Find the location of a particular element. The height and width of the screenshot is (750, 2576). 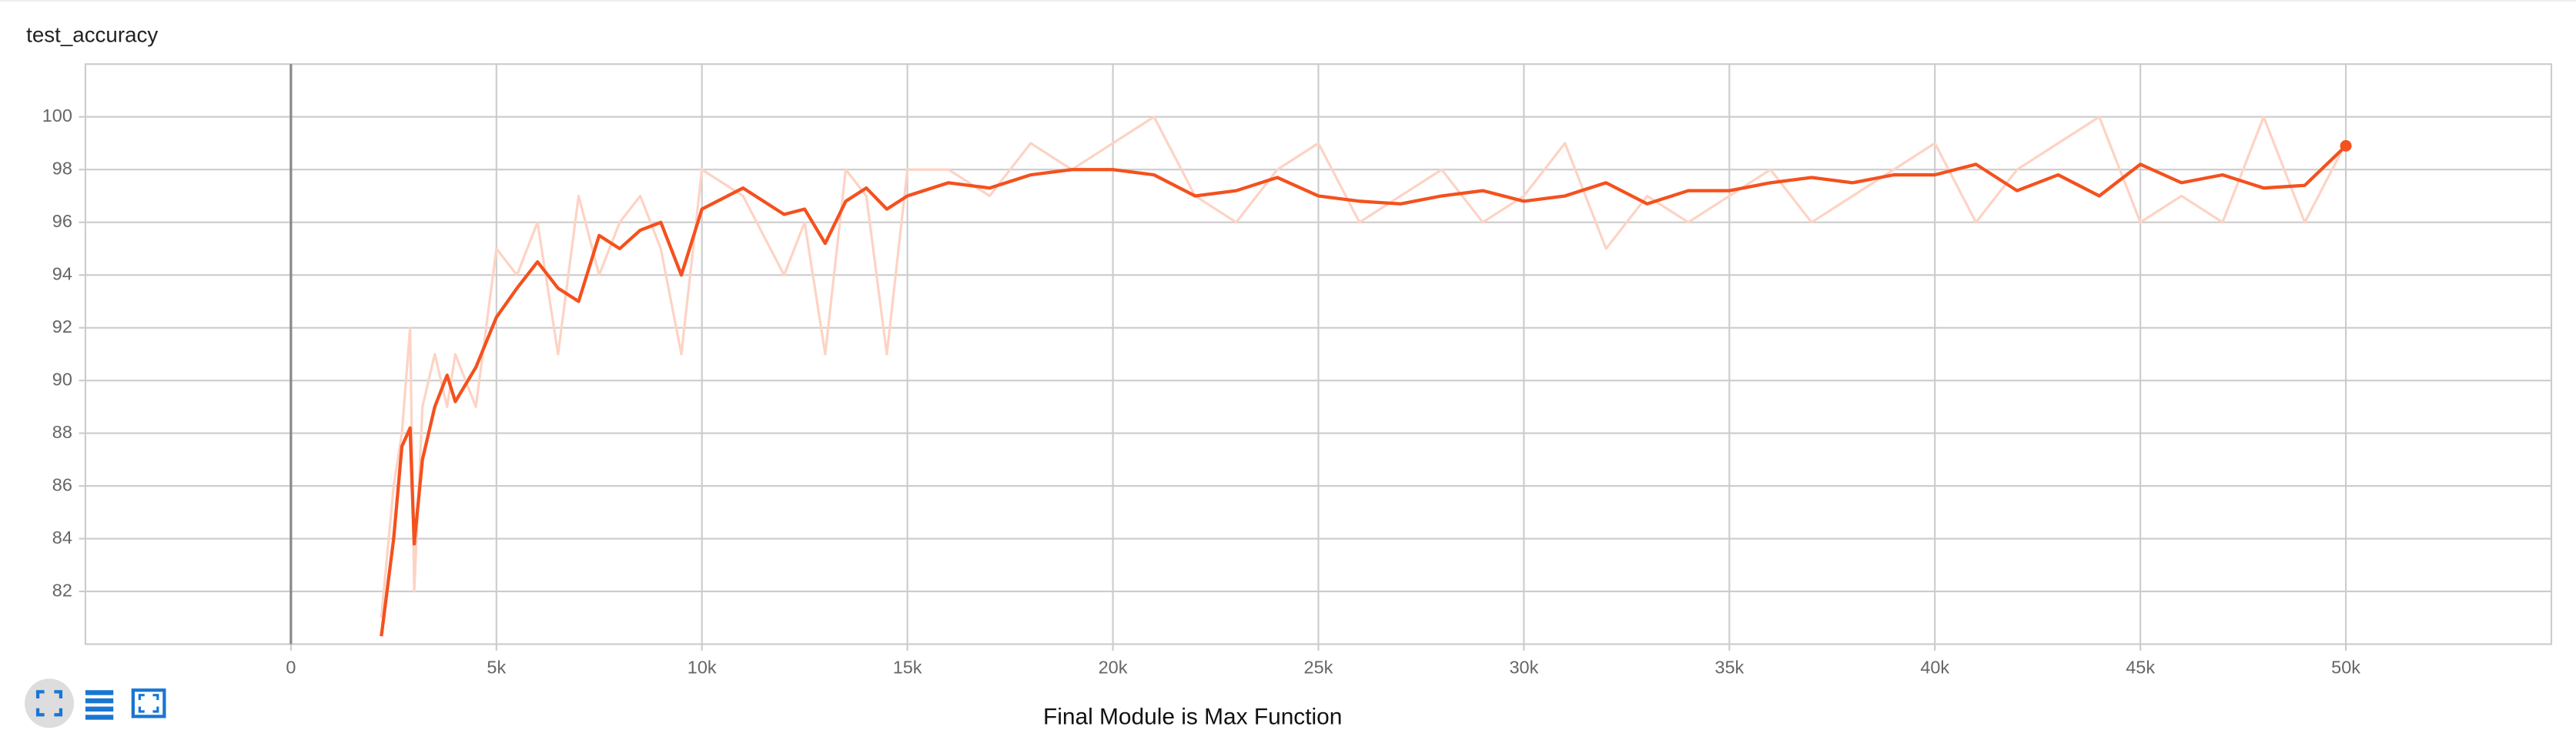

fit-icon is located at coordinates (49, 703).